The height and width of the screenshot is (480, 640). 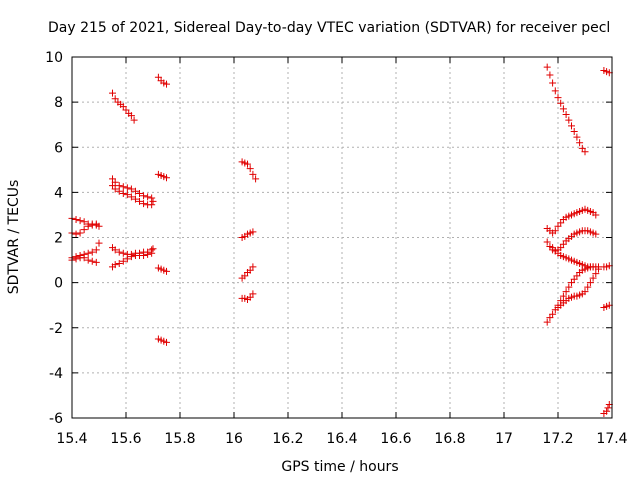 What do you see at coordinates (571, 221) in the screenshot?
I see `series-arc-e2` at bounding box center [571, 221].